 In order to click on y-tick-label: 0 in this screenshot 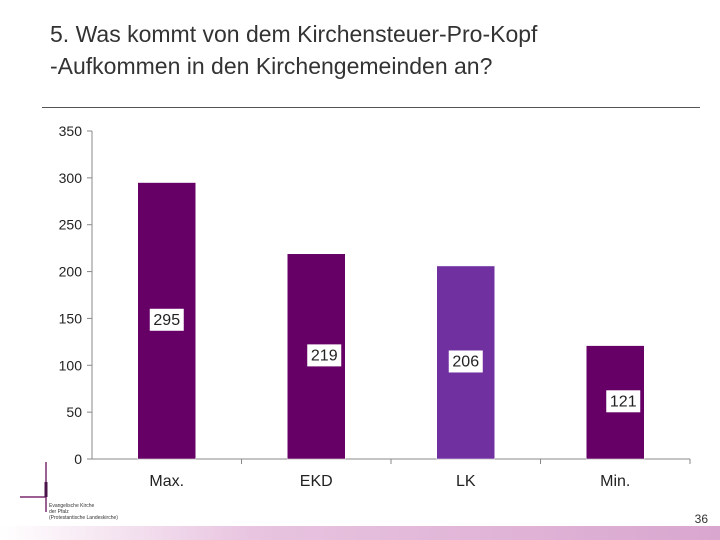, I will do `click(78, 459)`.